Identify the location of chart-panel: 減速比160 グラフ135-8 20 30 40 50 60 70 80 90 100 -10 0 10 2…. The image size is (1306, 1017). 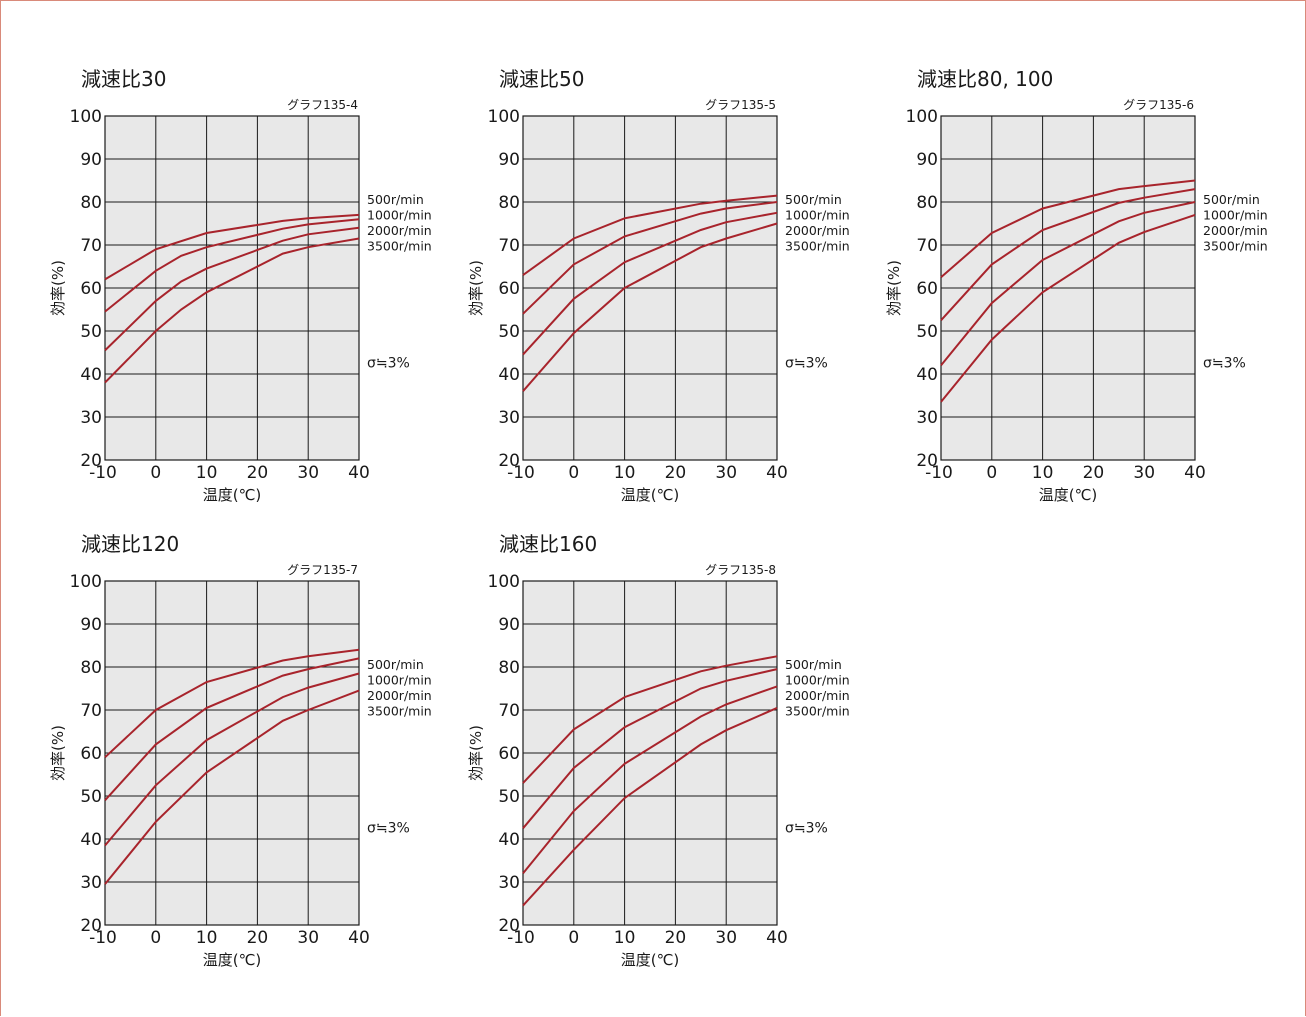
(658, 750).